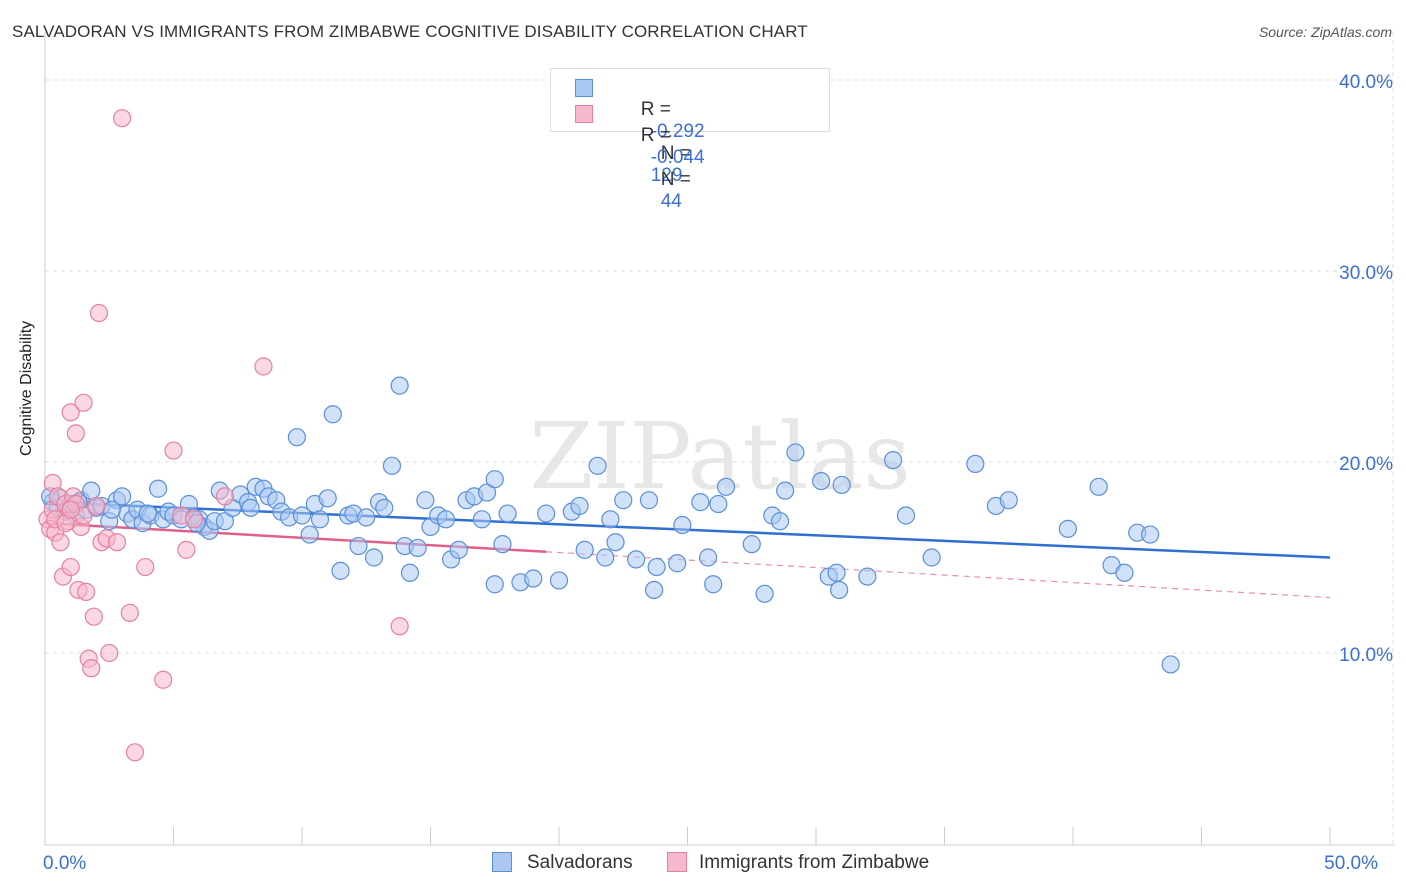  I want to click on y-tick-label: 10.0%, so click(1366, 655).